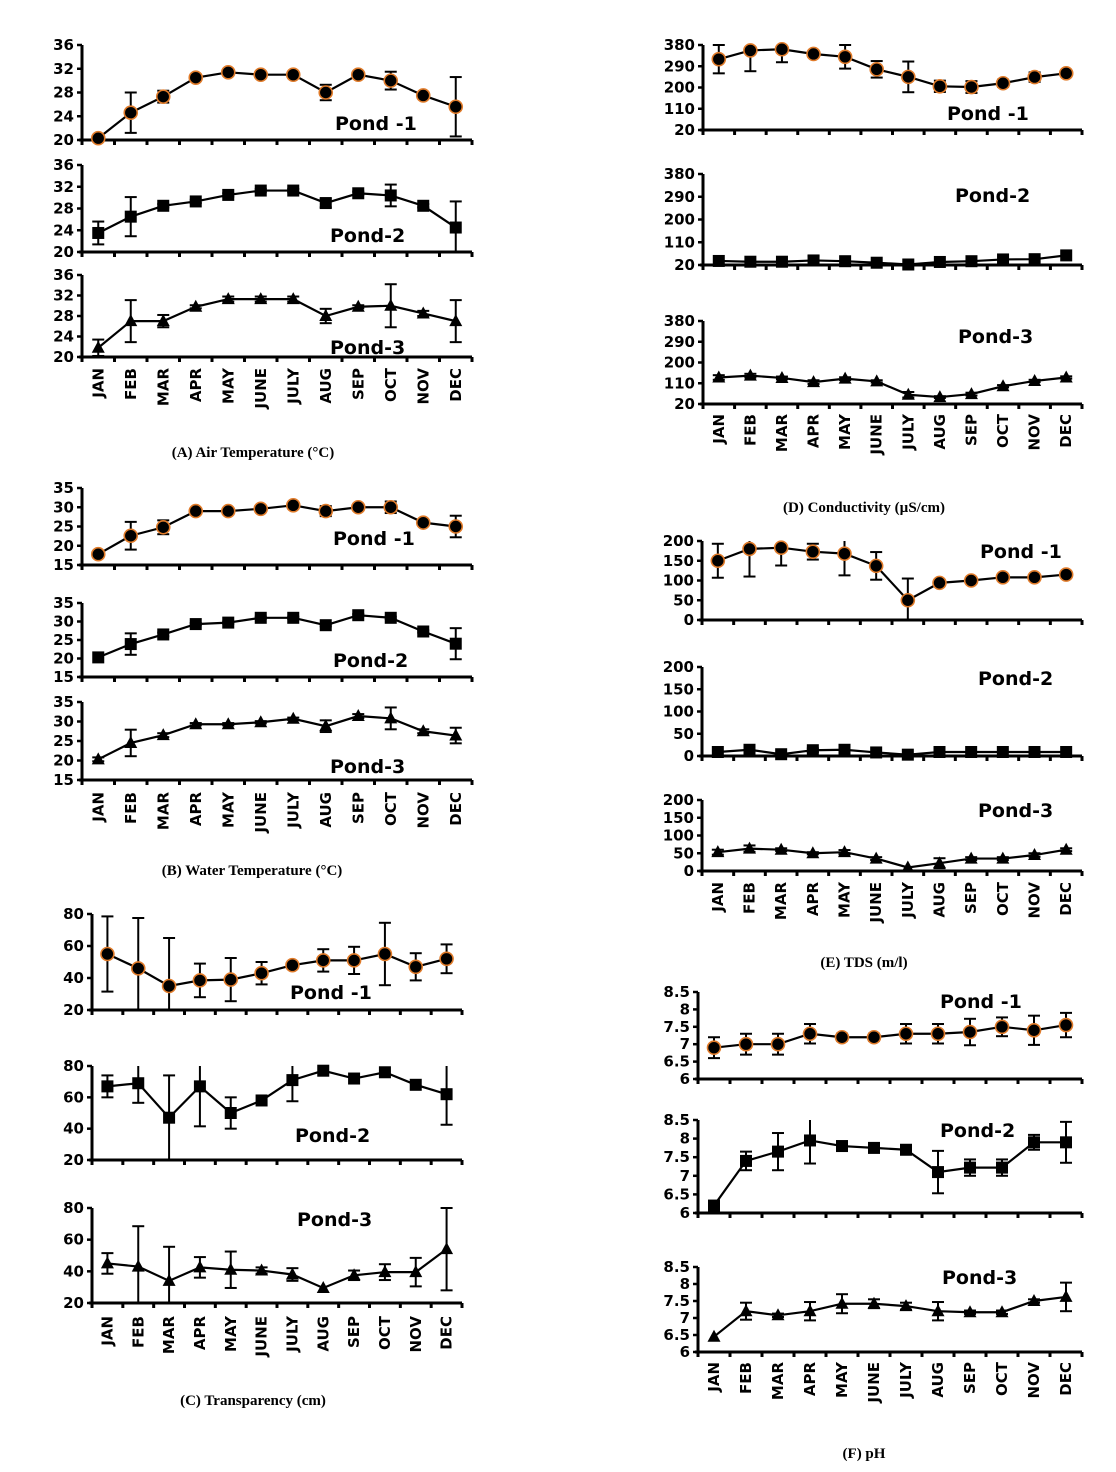  I want to click on chart-caption: (B) Water Temperature (°C), so click(252, 871).